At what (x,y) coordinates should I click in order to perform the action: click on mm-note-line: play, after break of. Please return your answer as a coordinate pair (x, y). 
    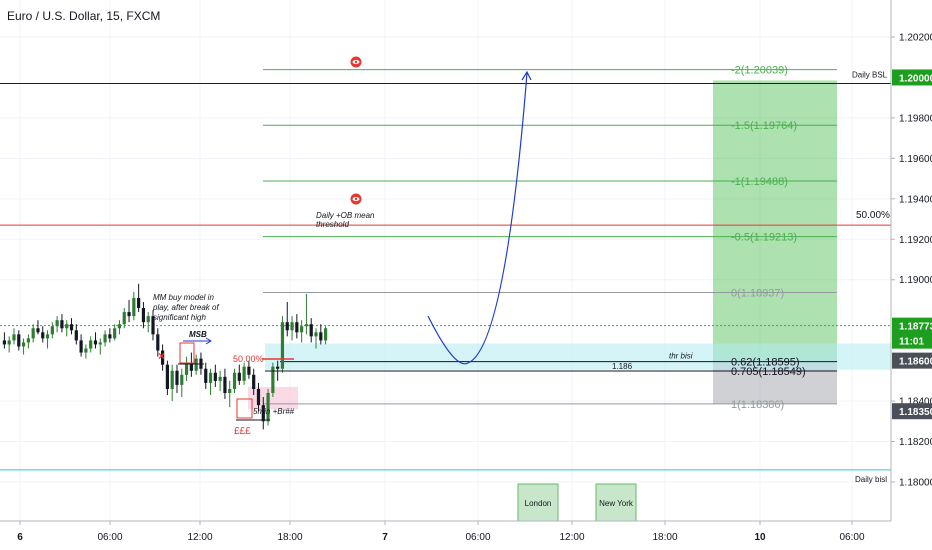
    Looking at the image, I should click on (185, 307).